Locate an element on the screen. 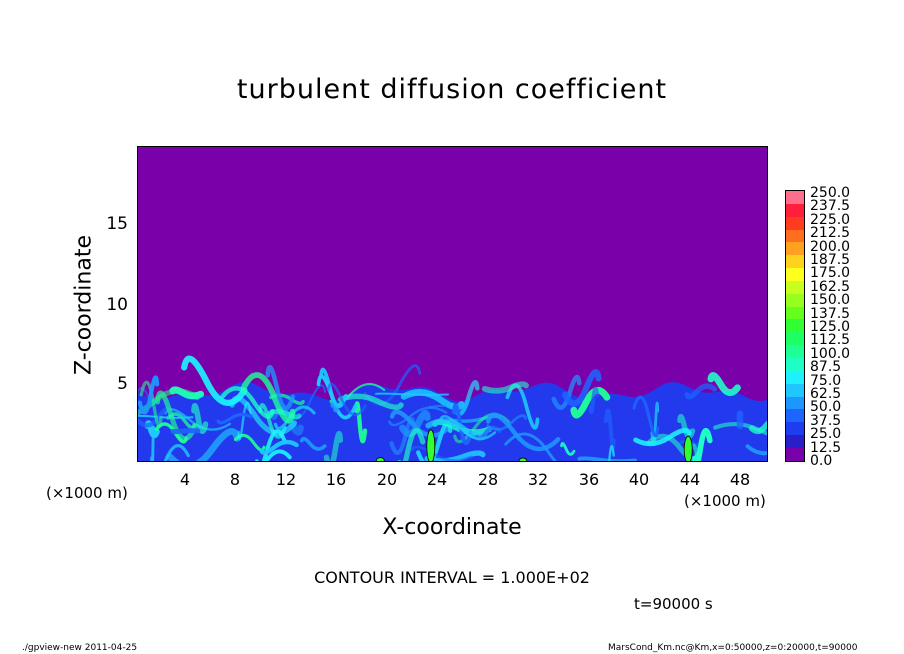  xtick-label: 16 is located at coordinates (336, 479).